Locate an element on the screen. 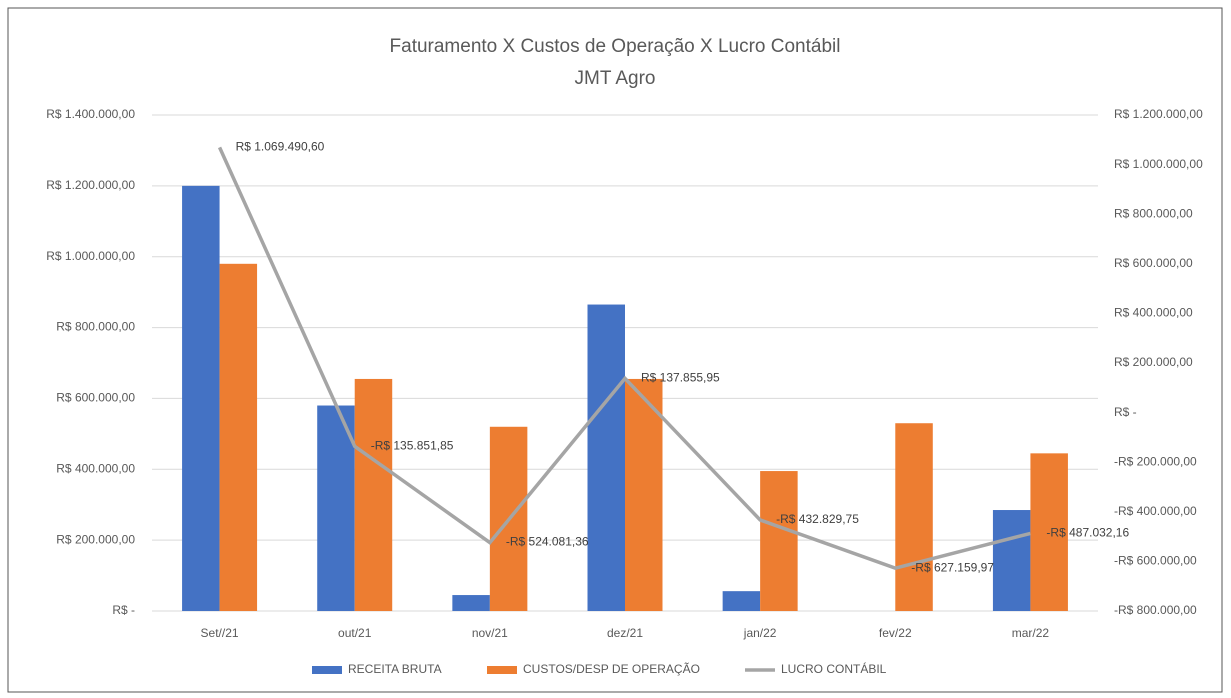  y2-tick-label: R$ - is located at coordinates (1125, 412).